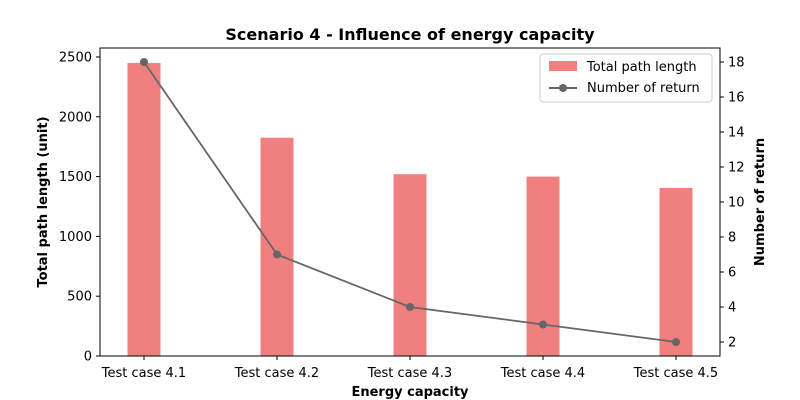  What do you see at coordinates (675, 373) in the screenshot?
I see `x-tick-label: Test case 4.5` at bounding box center [675, 373].